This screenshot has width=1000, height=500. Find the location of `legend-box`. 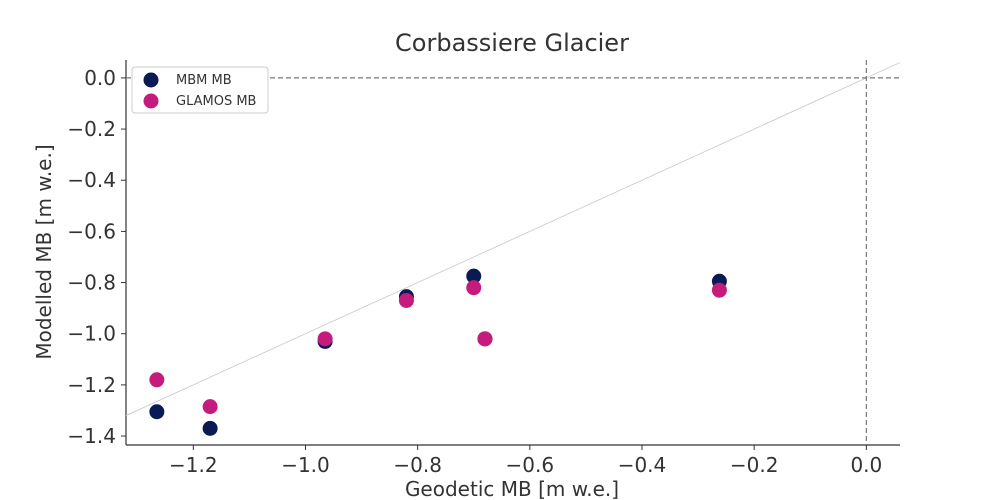

legend-box is located at coordinates (200, 90).